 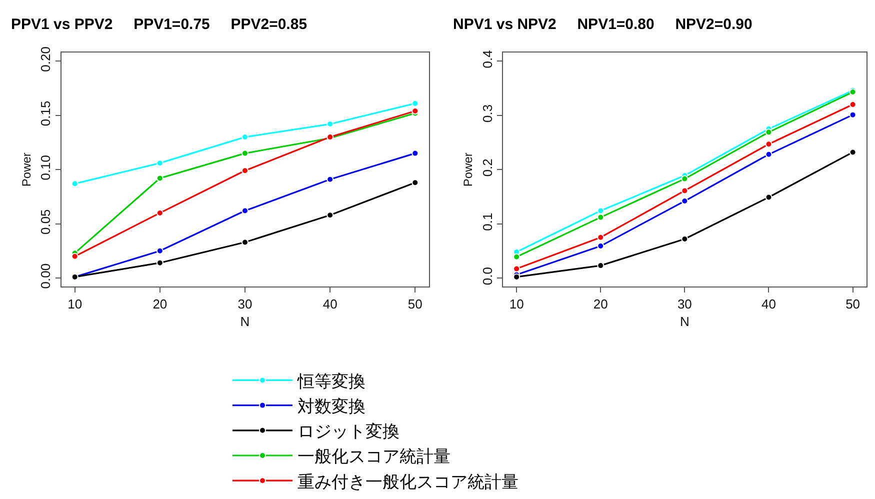 What do you see at coordinates (487, 59) in the screenshot?
I see `y-tick-label: 0.4` at bounding box center [487, 59].